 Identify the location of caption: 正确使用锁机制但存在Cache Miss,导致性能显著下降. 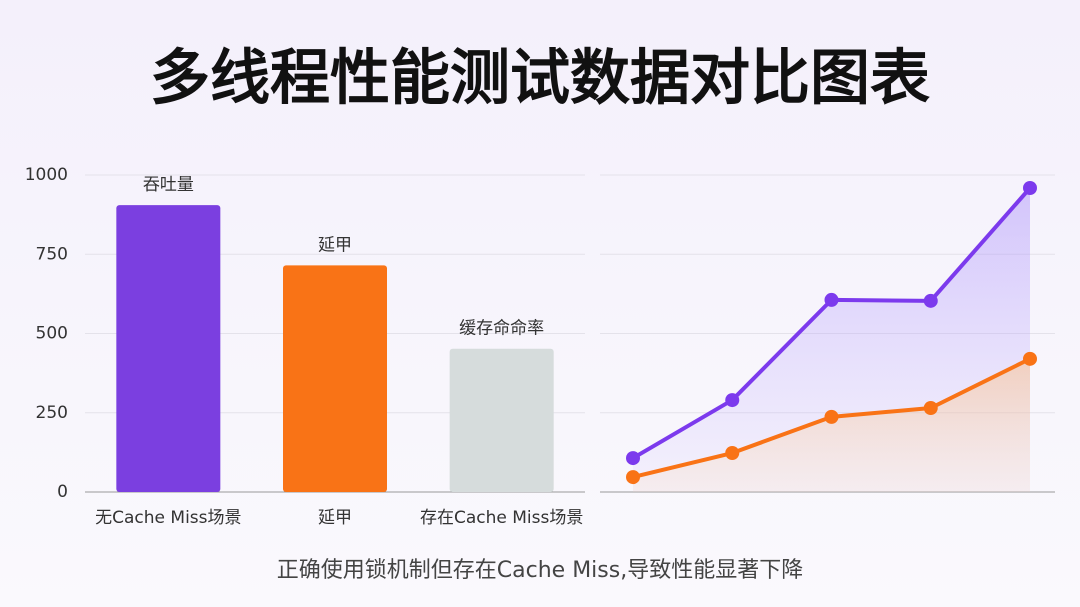
(540, 570).